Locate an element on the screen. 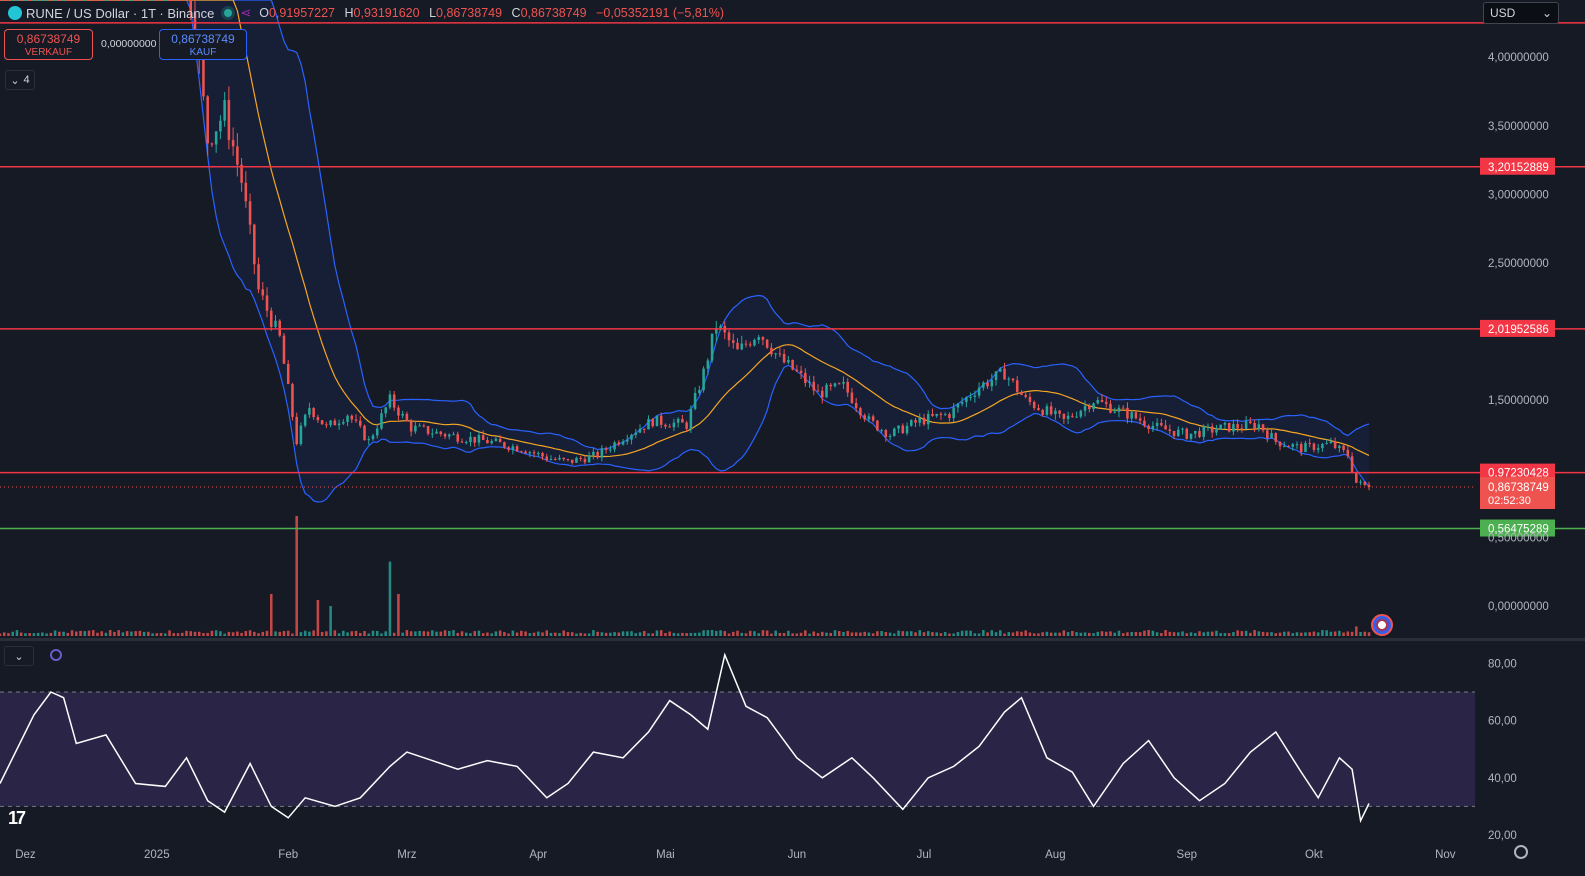 The width and height of the screenshot is (1585, 876). buy-button: 0,86738749 KAUF is located at coordinates (203, 44).